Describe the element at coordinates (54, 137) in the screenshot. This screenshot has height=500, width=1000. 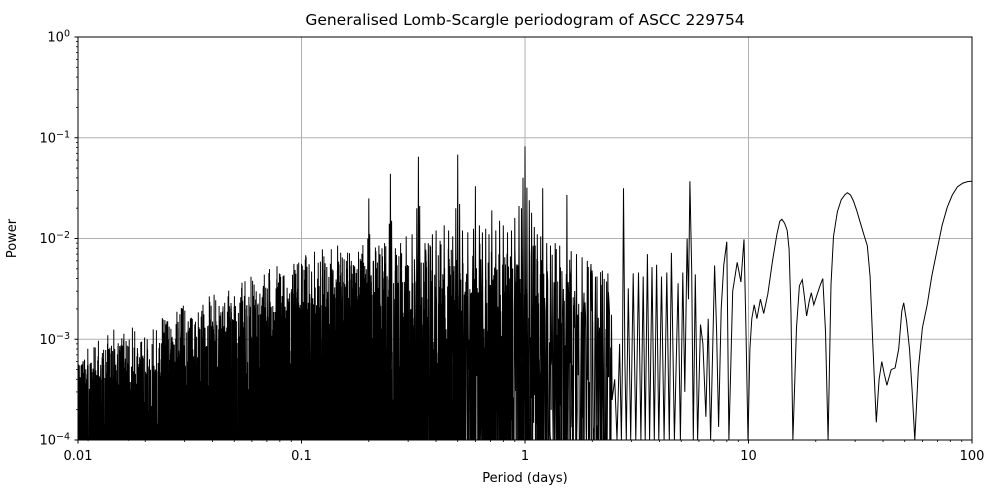
I see `y-tick-label: 10⁻¹` at that location.